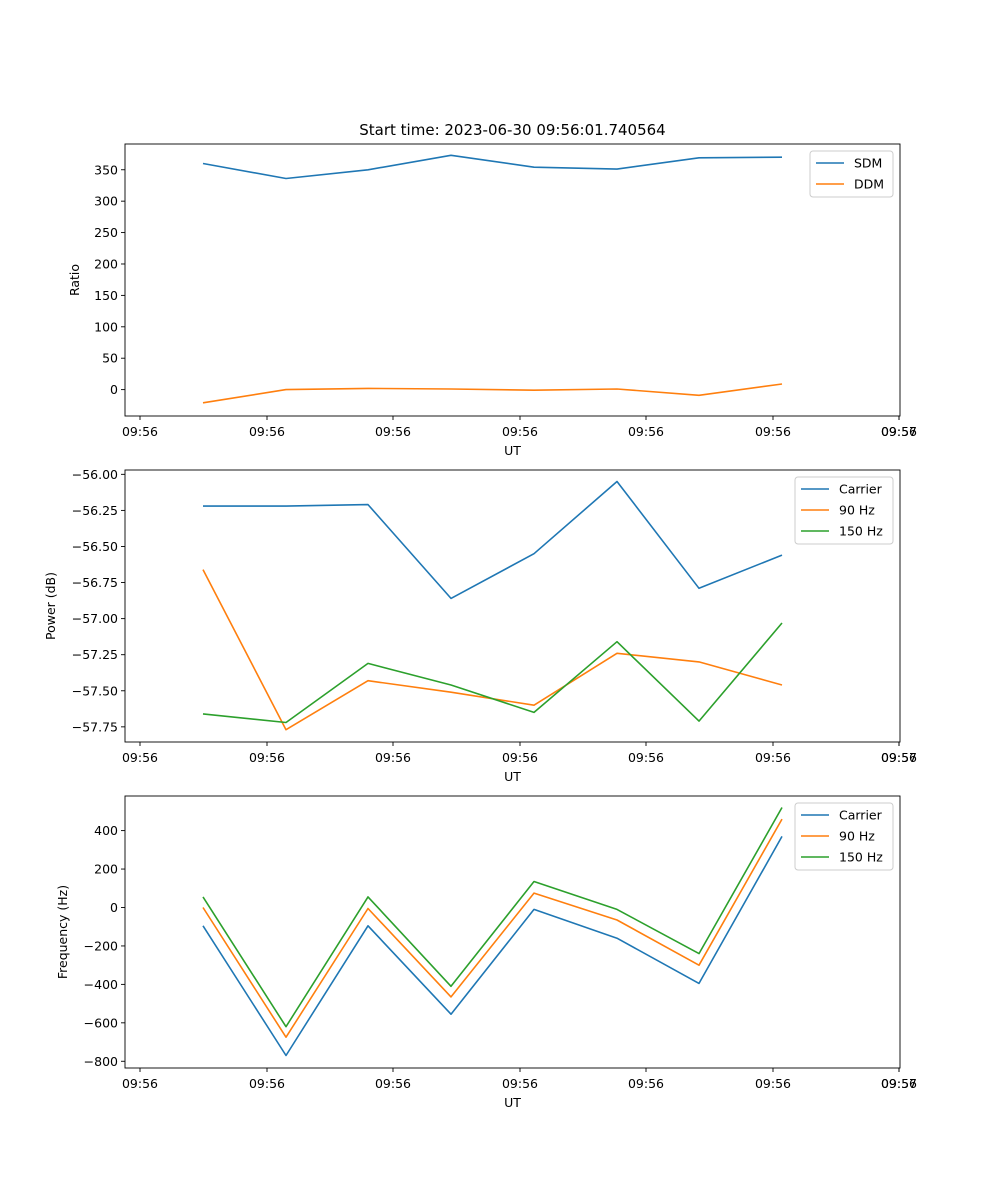 The image size is (1000, 1200). What do you see at coordinates (492, 167) in the screenshot?
I see `series-line-sdm` at bounding box center [492, 167].